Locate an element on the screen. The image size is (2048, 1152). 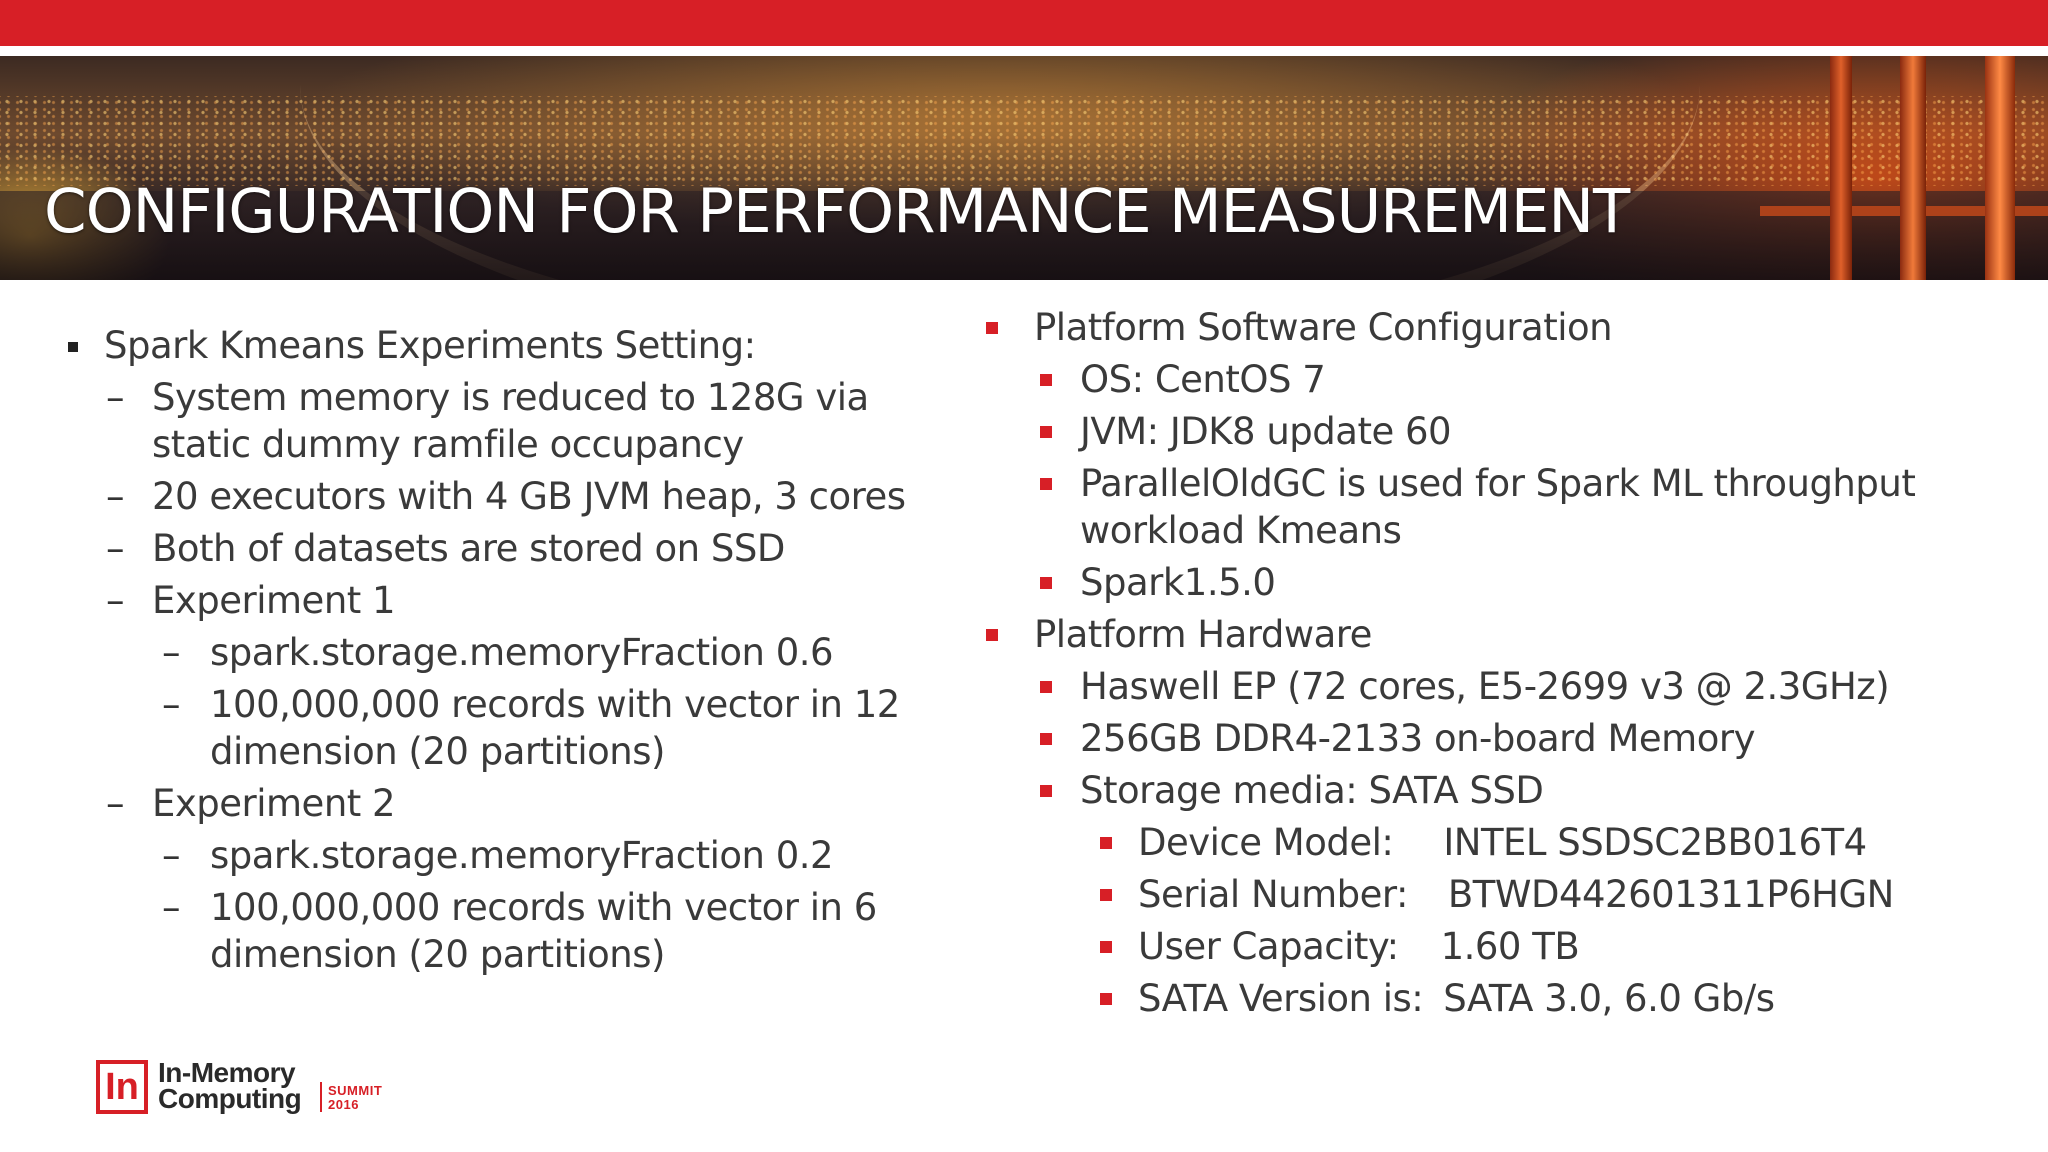
item-text: 20 executors with 4 GB JVM heap, 3 cores is located at coordinates (529, 496).